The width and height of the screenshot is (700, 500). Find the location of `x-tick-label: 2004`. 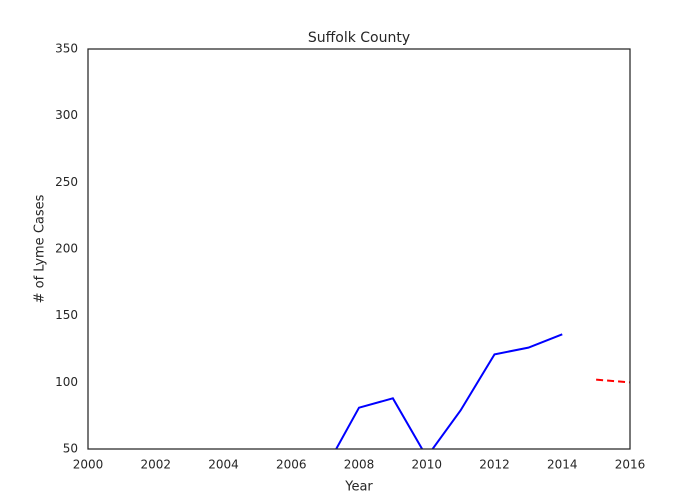

x-tick-label: 2004 is located at coordinates (223, 465).